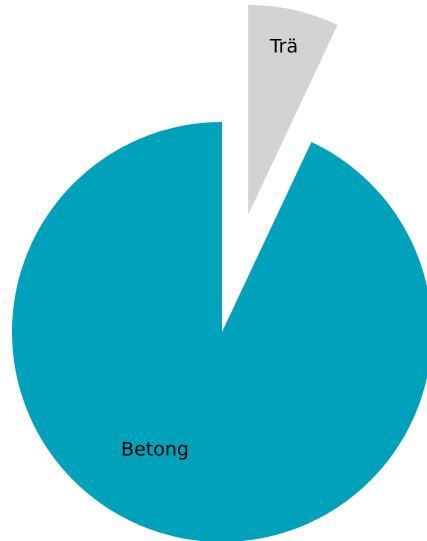  What do you see at coordinates (293, 109) in the screenshot?
I see `pie-slice` at bounding box center [293, 109].